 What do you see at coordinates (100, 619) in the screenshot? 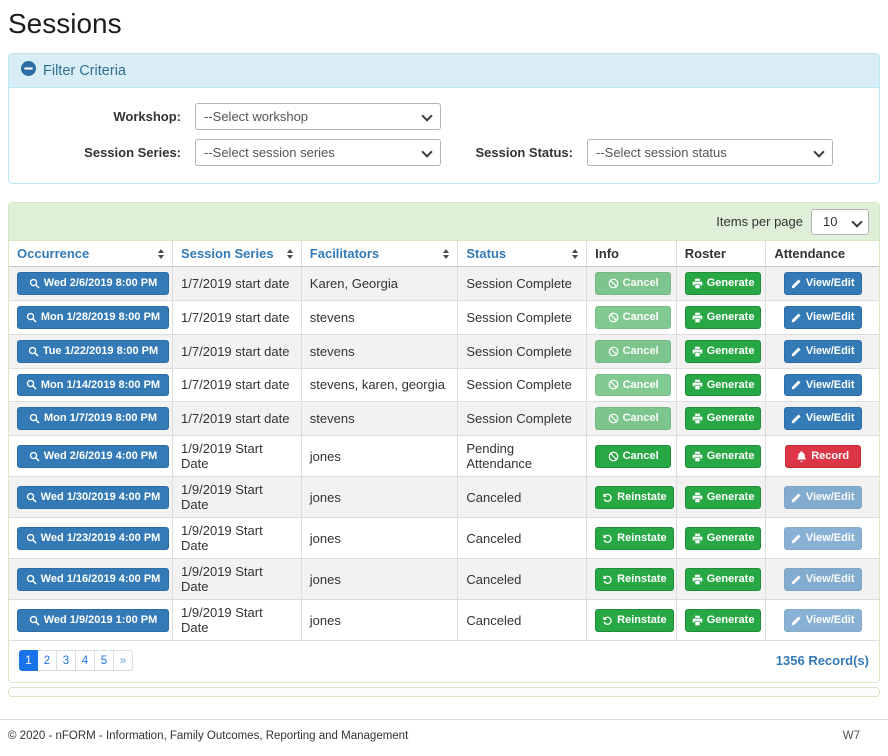
I see `button-label: Wed 1/9/2019 1:00 PM` at bounding box center [100, 619].